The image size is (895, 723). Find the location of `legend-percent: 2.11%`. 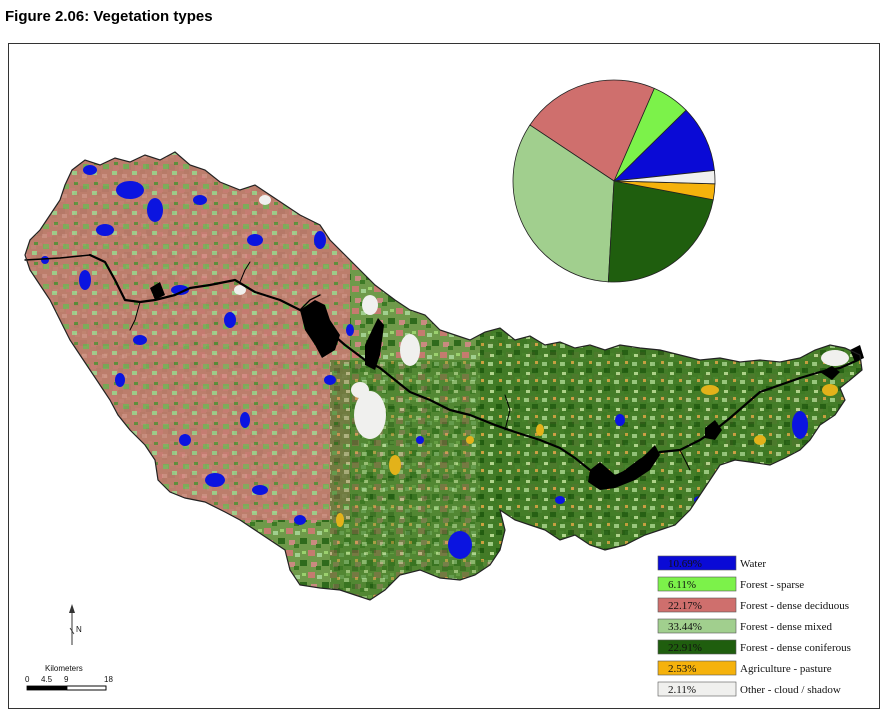

legend-percent: 2.11% is located at coordinates (682, 690).